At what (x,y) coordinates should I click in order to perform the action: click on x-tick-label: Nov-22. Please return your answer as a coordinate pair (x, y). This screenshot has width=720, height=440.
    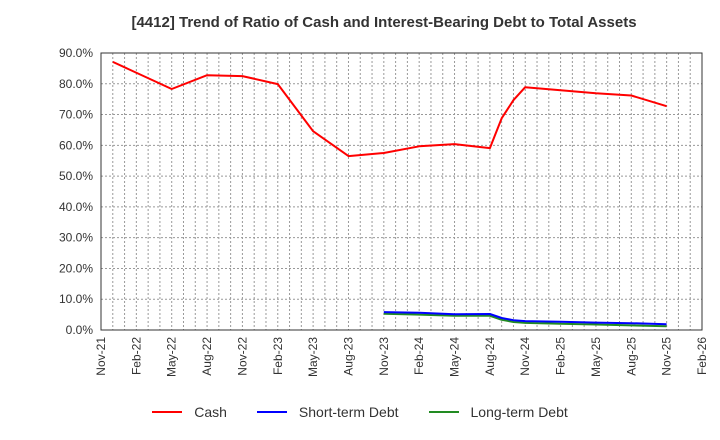
    Looking at the image, I should click on (242, 356).